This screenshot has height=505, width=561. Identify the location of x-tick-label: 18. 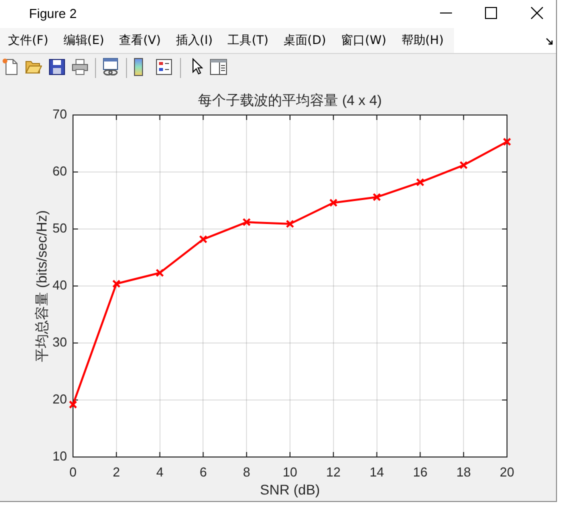
(463, 472).